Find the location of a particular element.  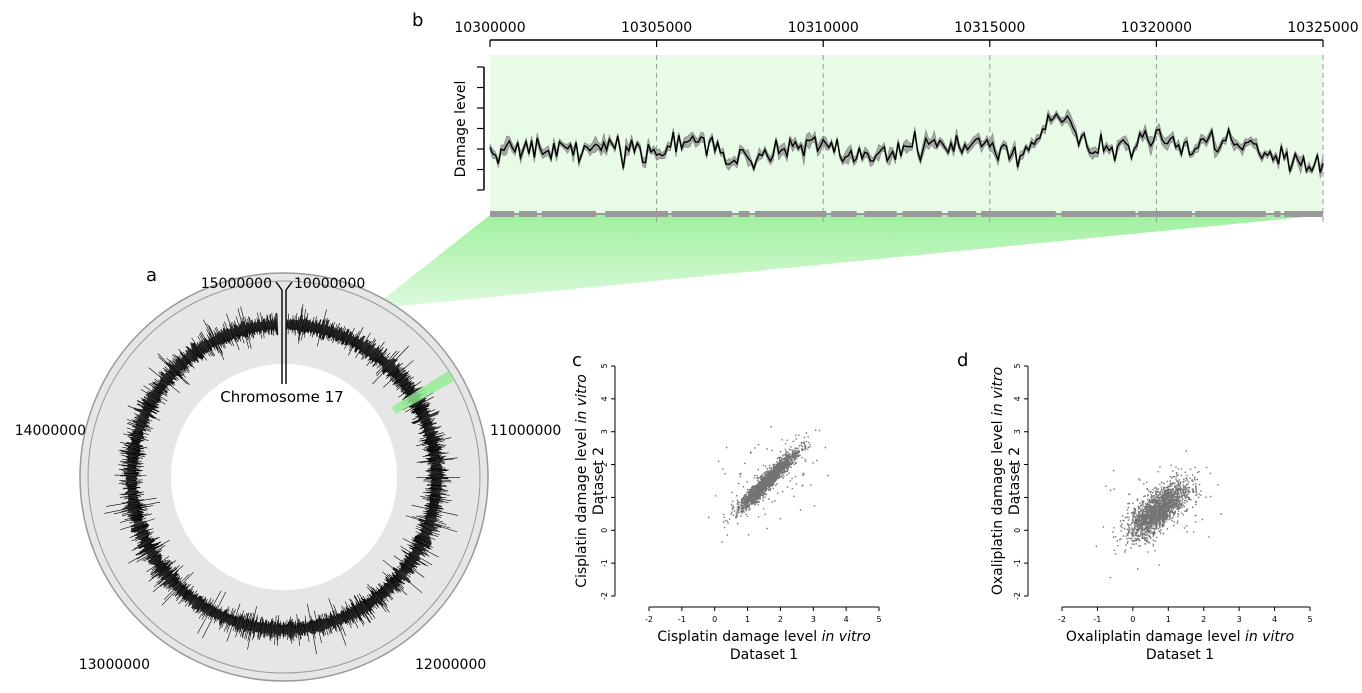

d-xlabel-sub: Dataset 1 is located at coordinates (1180, 655).